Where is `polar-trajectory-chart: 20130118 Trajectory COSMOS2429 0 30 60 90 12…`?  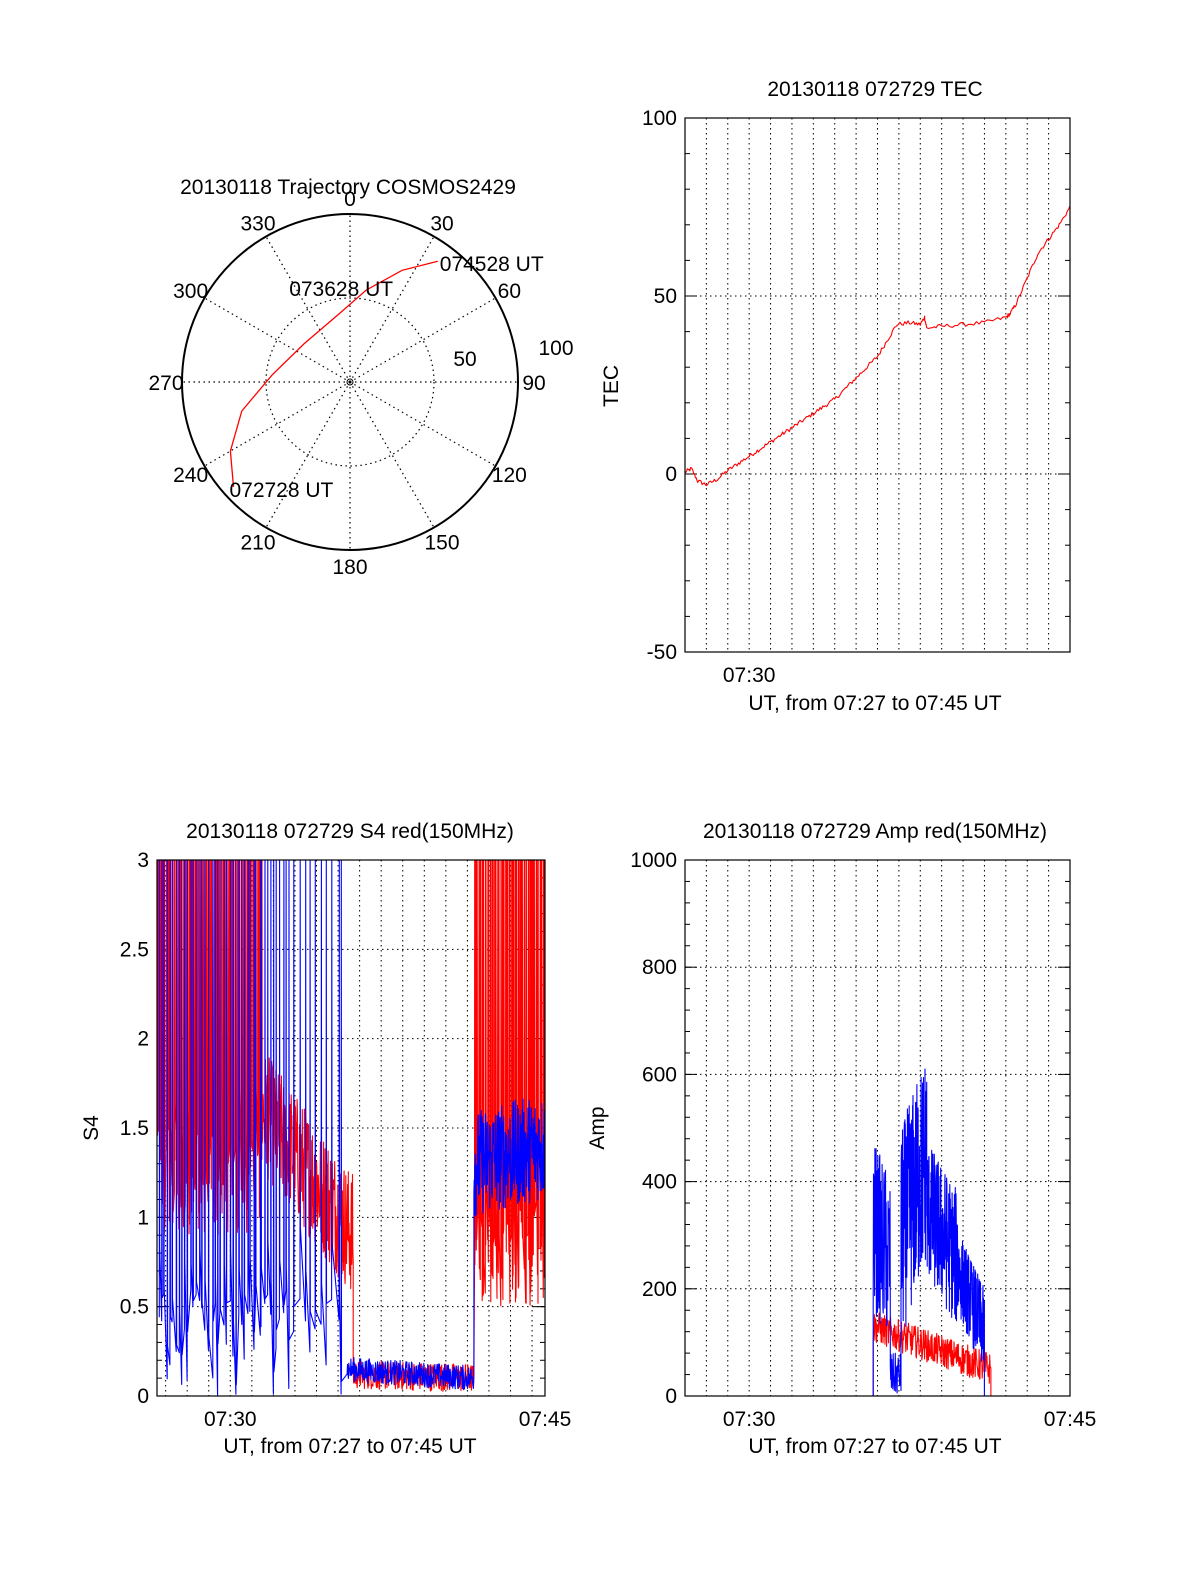 polar-trajectory-chart: 20130118 Trajectory COSMOS2429 0 30 60 90 12… is located at coordinates (360, 377).